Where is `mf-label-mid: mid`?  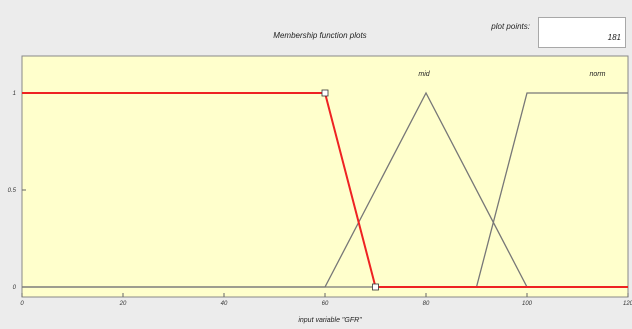
mf-label-mid: mid is located at coordinates (424, 74).